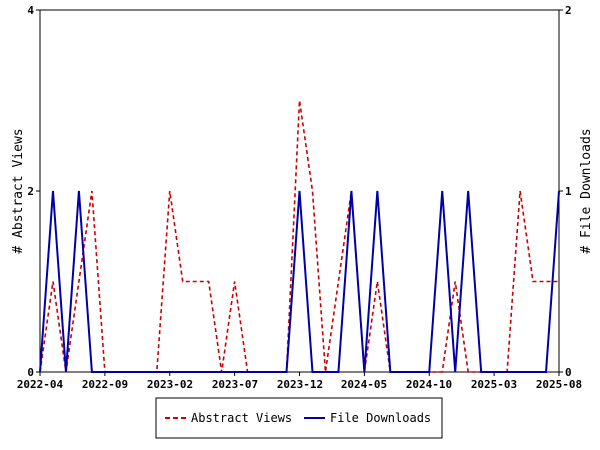  What do you see at coordinates (30, 10) in the screenshot?
I see `y-left-tick-label-2: 4` at bounding box center [30, 10].